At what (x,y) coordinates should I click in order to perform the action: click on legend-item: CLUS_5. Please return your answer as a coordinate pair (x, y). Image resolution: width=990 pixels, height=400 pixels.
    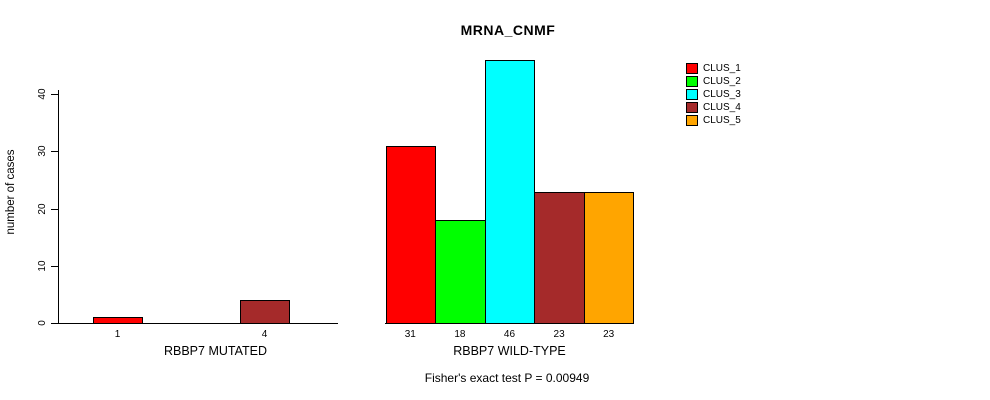
    Looking at the image, I should click on (713, 120).